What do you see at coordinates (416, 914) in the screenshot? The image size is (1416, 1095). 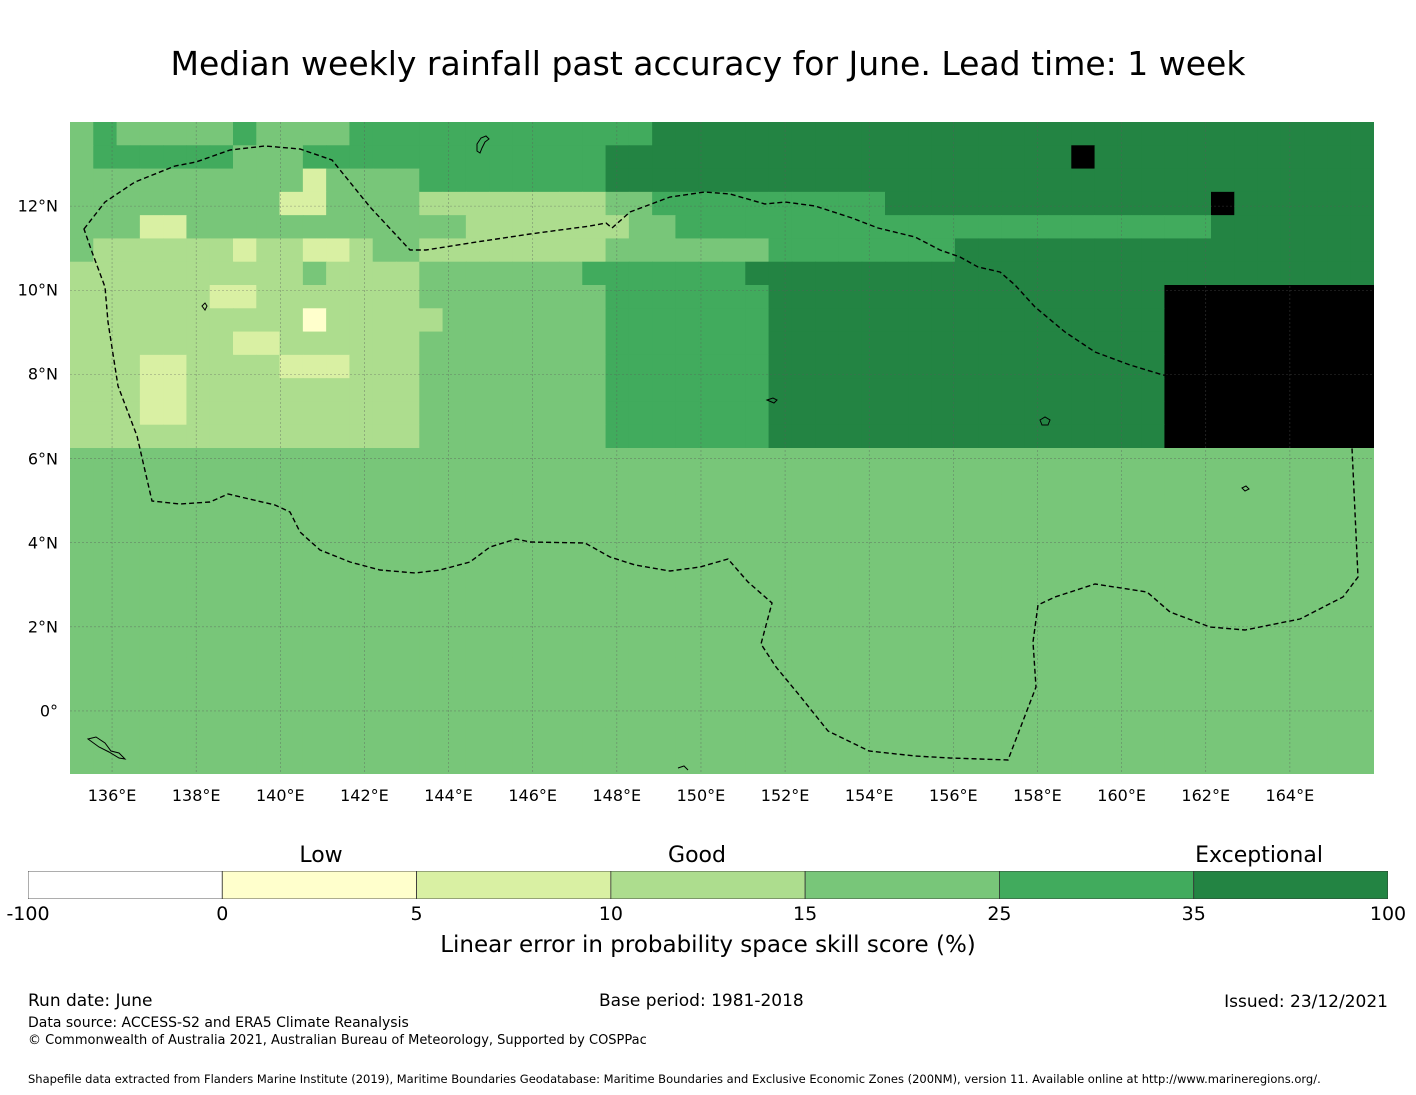 I see `colorbar-tick: 5` at bounding box center [416, 914].